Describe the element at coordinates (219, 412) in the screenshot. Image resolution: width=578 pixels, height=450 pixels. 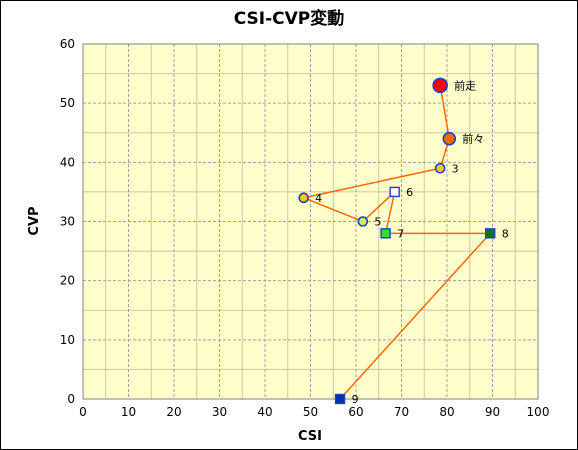
I see `x-tick-label: 30` at that location.